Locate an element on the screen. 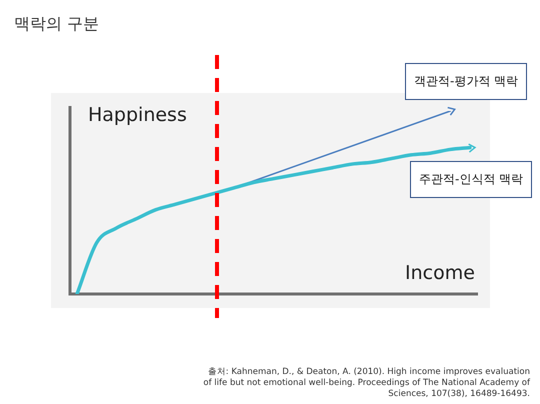 This screenshot has height=404, width=540. x-axis-title: Income is located at coordinates (440, 273).